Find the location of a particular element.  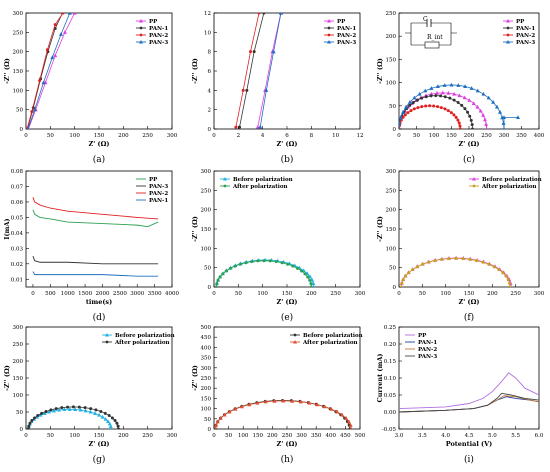

legend-label: After polarization is located at coordinates (142, 343).